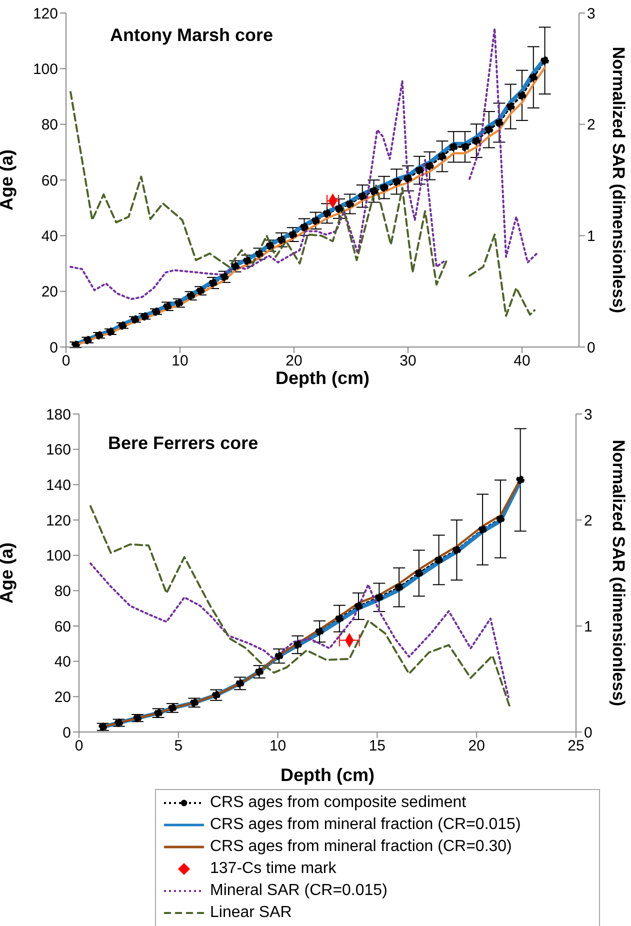 Image resolution: width=631 pixels, height=926 pixels. Describe the element at coordinates (299, 891) in the screenshot. I see `legend-label: Mineral SAR (CR=0.015)` at that location.